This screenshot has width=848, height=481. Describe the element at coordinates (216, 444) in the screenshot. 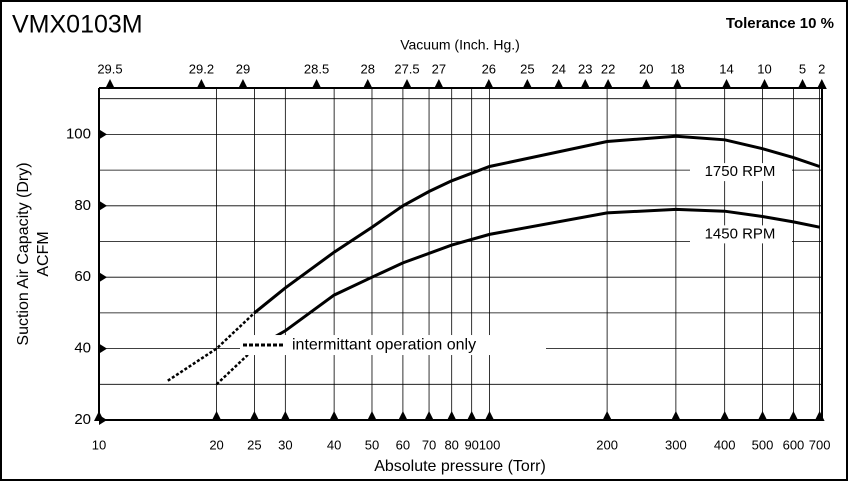

I see `x-tick-label: 20` at that location.